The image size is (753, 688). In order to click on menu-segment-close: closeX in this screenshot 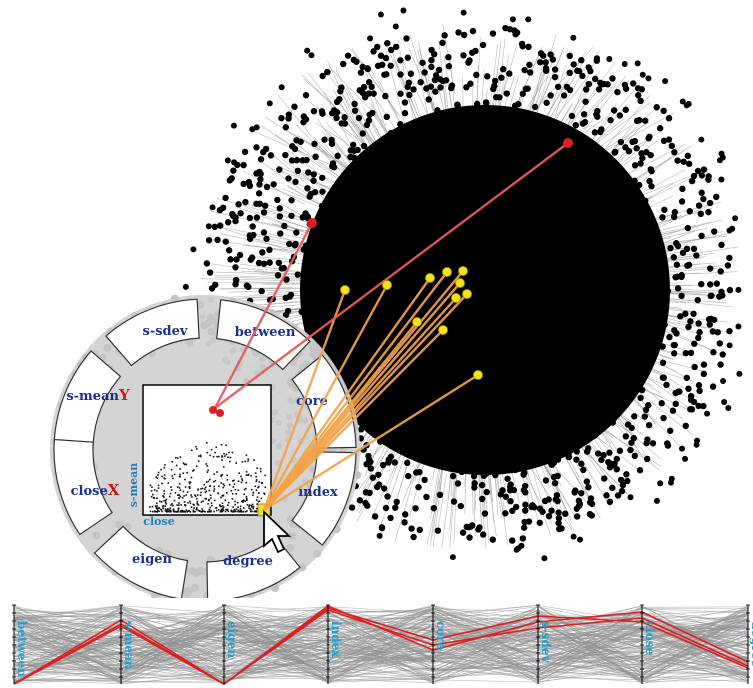, I will do `click(86, 487)`.